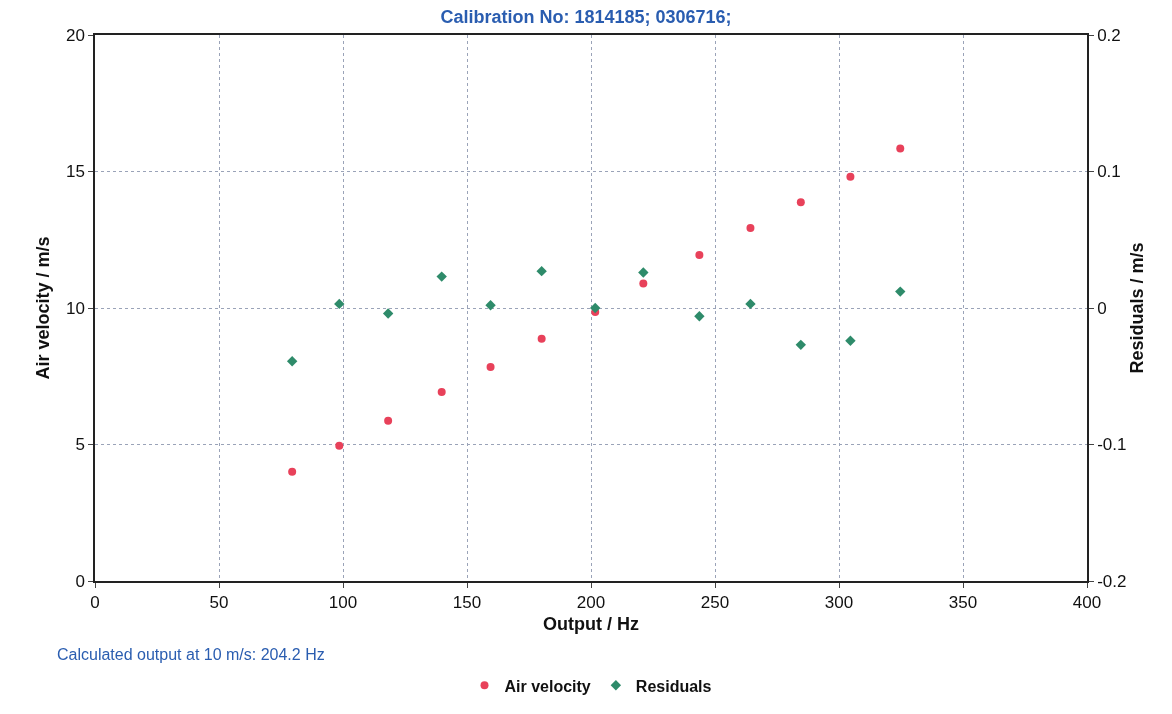 This screenshot has width=1172, height=714. Describe the element at coordinates (586, 17) in the screenshot. I see `chart-title: Calibration No: 1814185; 0306716;` at that location.